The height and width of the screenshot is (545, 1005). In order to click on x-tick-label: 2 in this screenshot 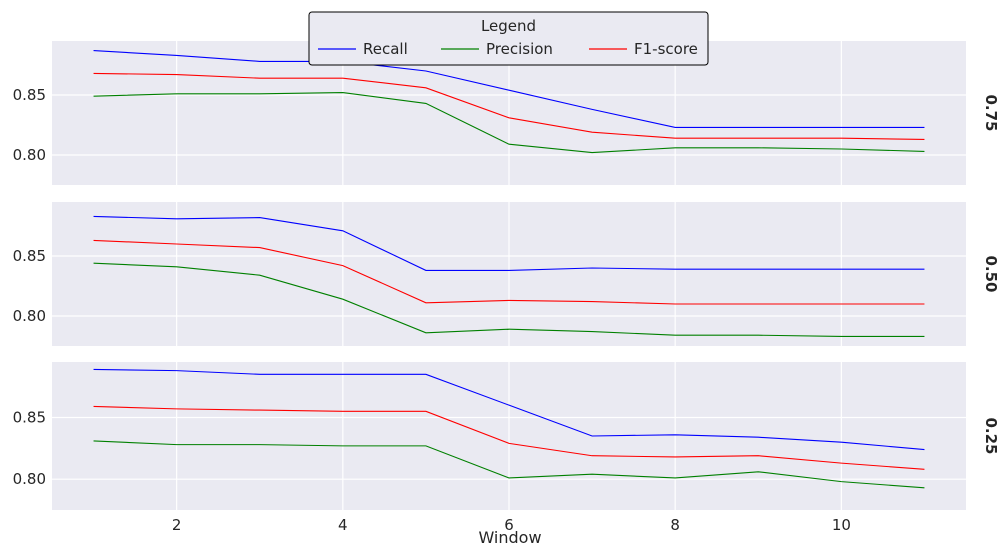, I will do `click(177, 525)`.